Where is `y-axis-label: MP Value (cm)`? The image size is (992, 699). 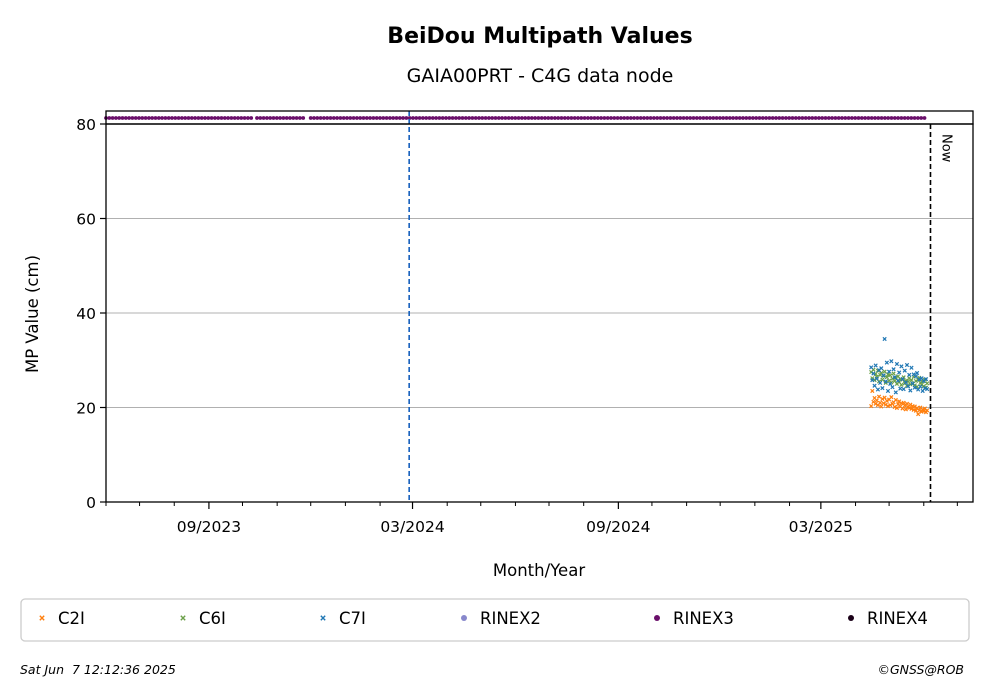 y-axis-label: MP Value (cm) is located at coordinates (32, 314).